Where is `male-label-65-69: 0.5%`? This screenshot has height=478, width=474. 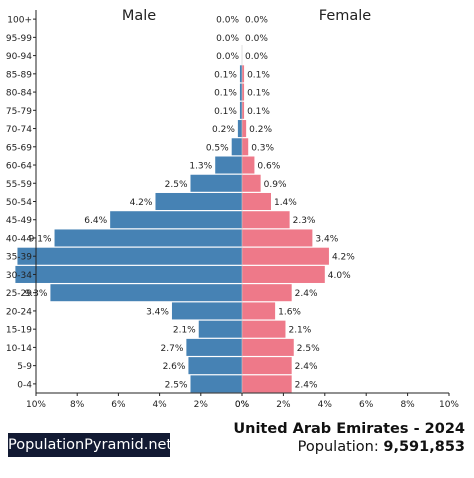 male-label-65-69: 0.5% is located at coordinates (217, 148).